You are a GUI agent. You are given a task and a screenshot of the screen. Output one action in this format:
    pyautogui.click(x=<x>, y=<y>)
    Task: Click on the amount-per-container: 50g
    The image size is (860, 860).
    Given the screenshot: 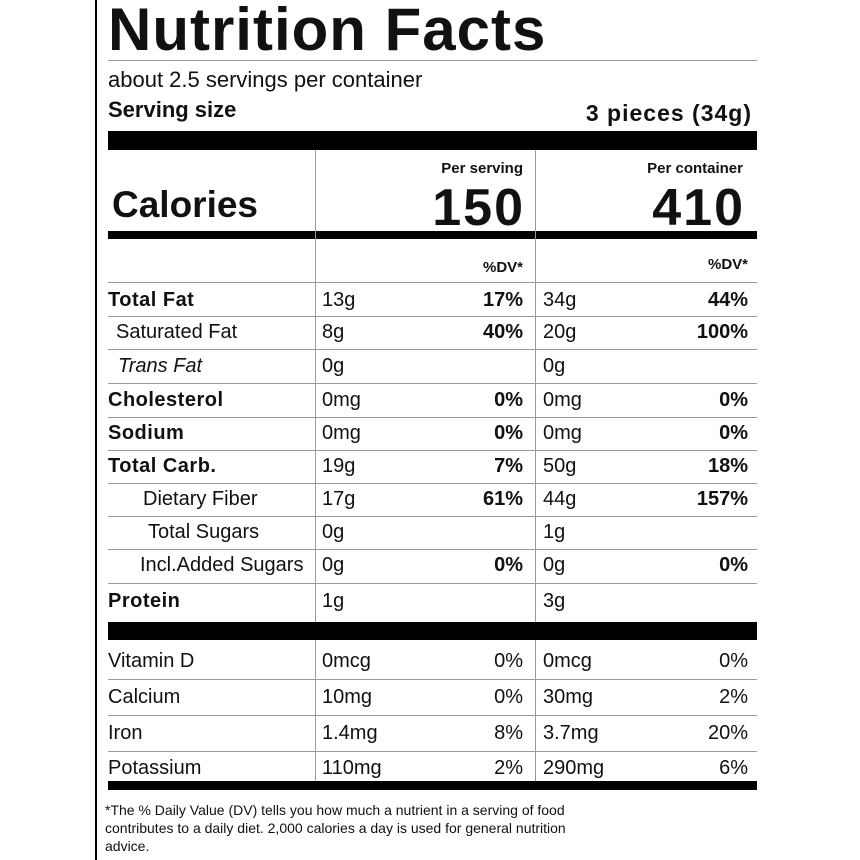 What is the action you would take?
    pyautogui.click(x=560, y=466)
    